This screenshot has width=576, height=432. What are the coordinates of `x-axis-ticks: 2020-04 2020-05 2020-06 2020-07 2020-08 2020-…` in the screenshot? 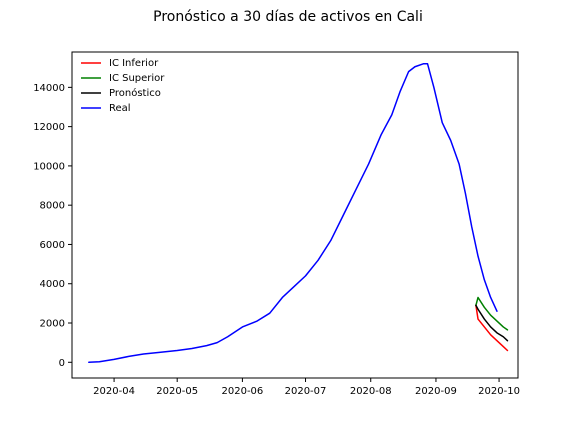 It's located at (306, 387).